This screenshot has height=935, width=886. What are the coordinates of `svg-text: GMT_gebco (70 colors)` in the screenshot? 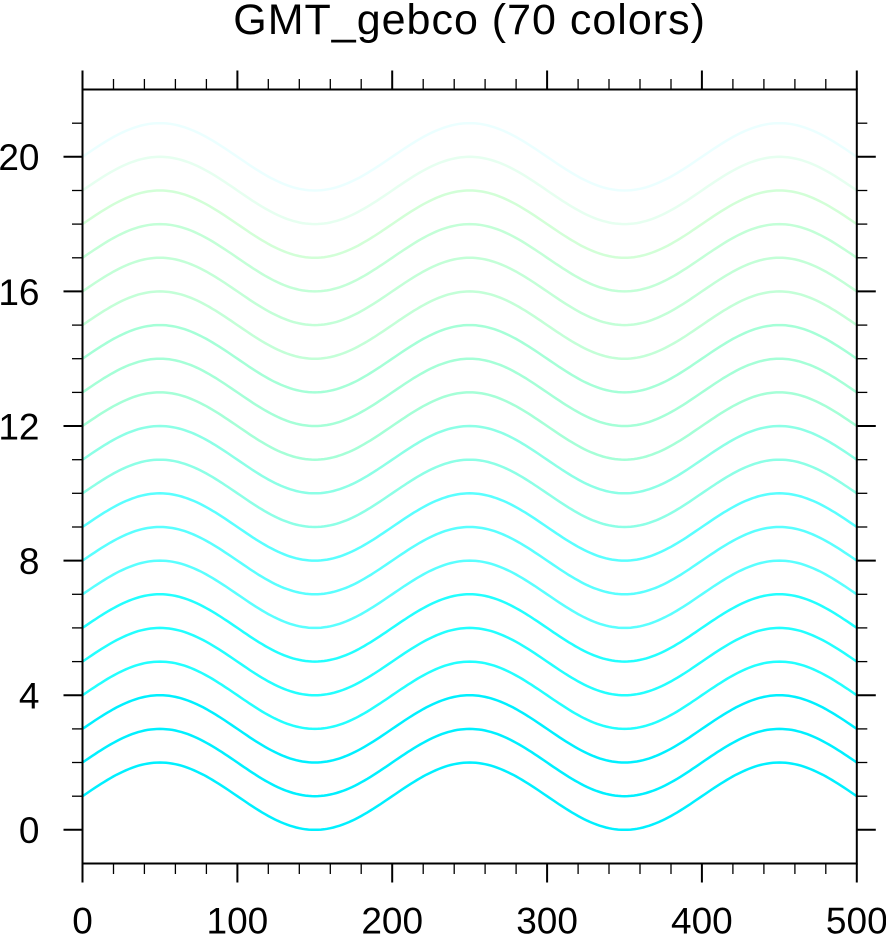 It's located at (469, 22).